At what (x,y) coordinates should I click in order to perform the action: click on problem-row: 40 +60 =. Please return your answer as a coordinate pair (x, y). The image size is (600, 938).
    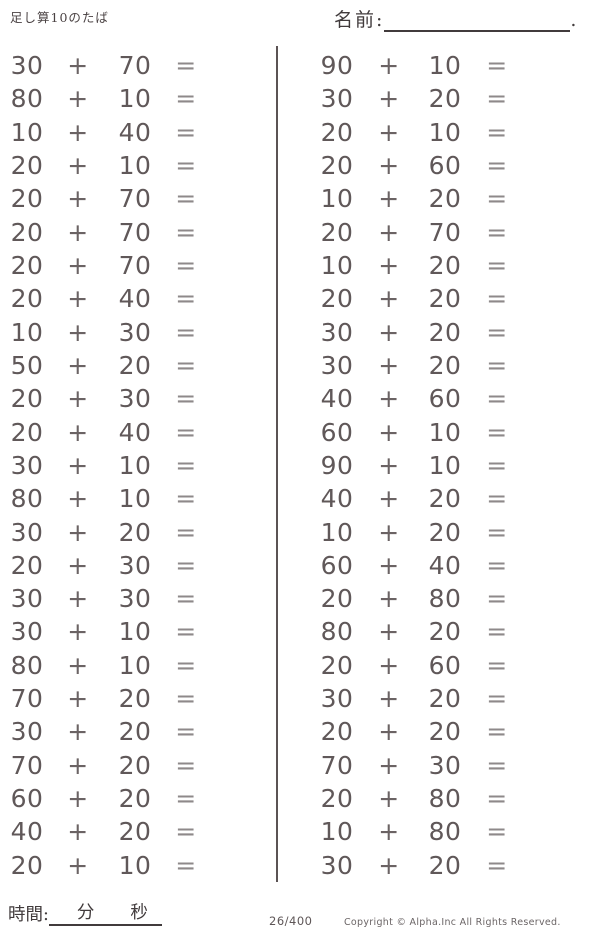
    Looking at the image, I should click on (421, 398).